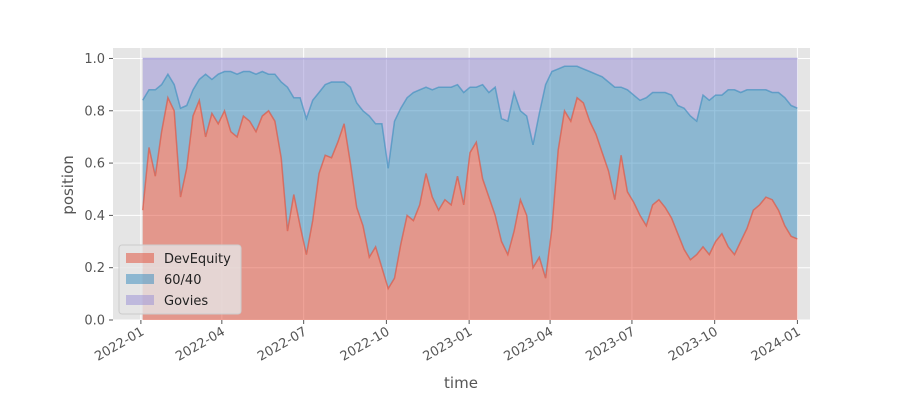 This screenshot has height=400, width=900. I want to click on x-tick-label: 2024-01, so click(776, 344).